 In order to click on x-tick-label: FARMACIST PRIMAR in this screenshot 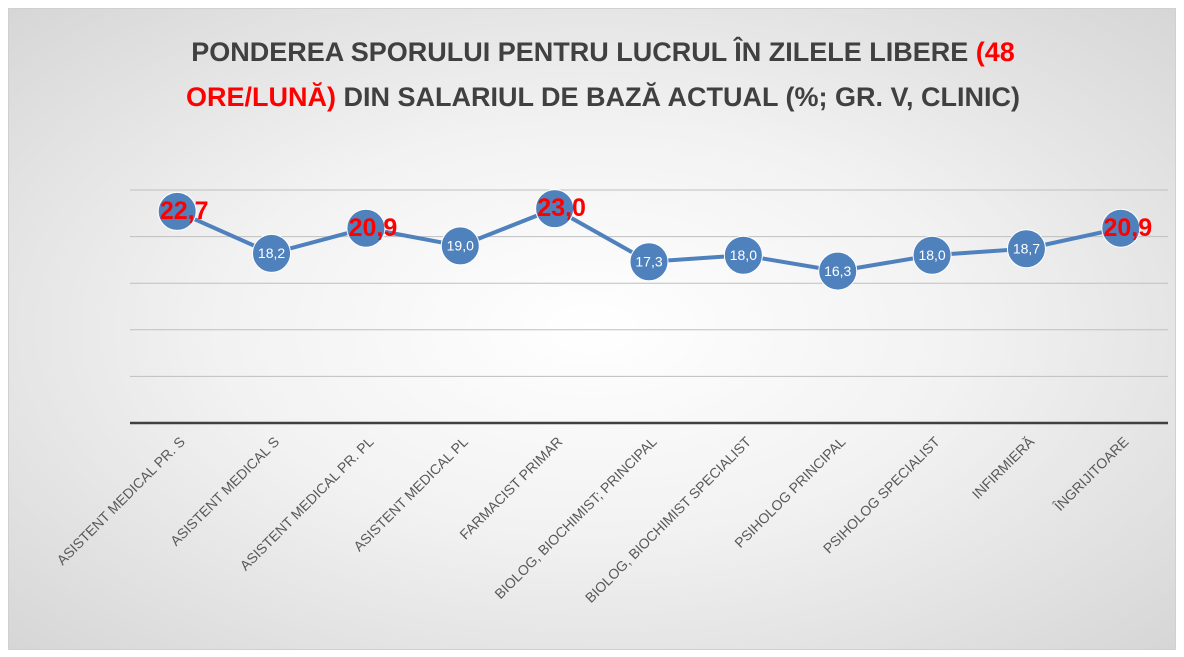, I will do `click(510, 487)`.